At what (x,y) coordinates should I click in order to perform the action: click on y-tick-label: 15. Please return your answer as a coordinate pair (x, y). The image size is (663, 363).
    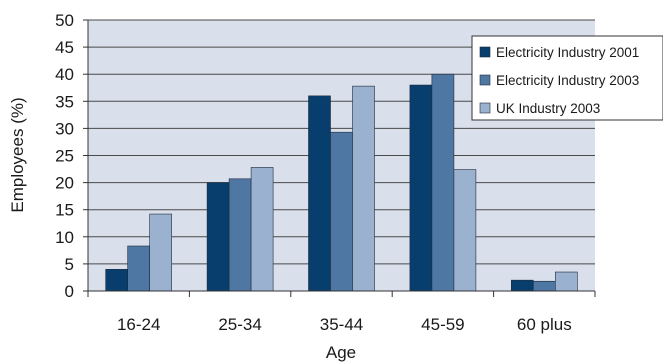
    Looking at the image, I should click on (64, 210).